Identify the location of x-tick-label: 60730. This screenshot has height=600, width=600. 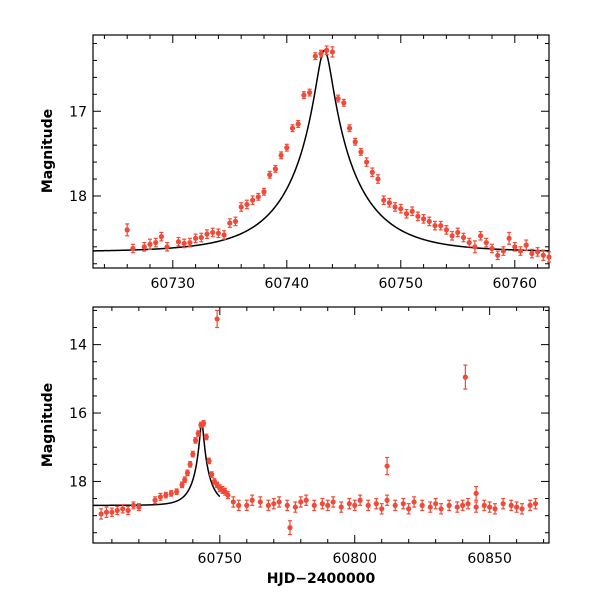
(173, 284).